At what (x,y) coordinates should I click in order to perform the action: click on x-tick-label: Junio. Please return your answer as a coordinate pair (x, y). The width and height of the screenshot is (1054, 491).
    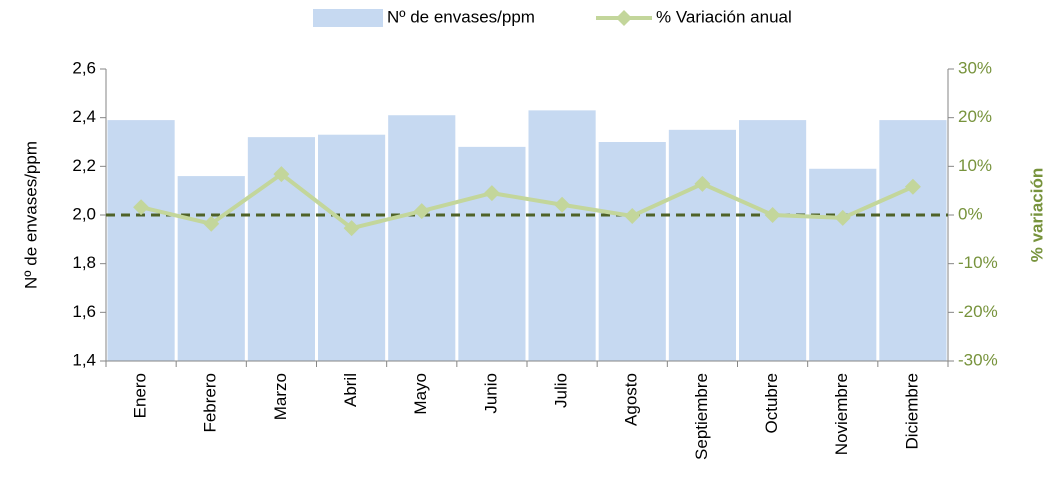
    Looking at the image, I should click on (490, 393).